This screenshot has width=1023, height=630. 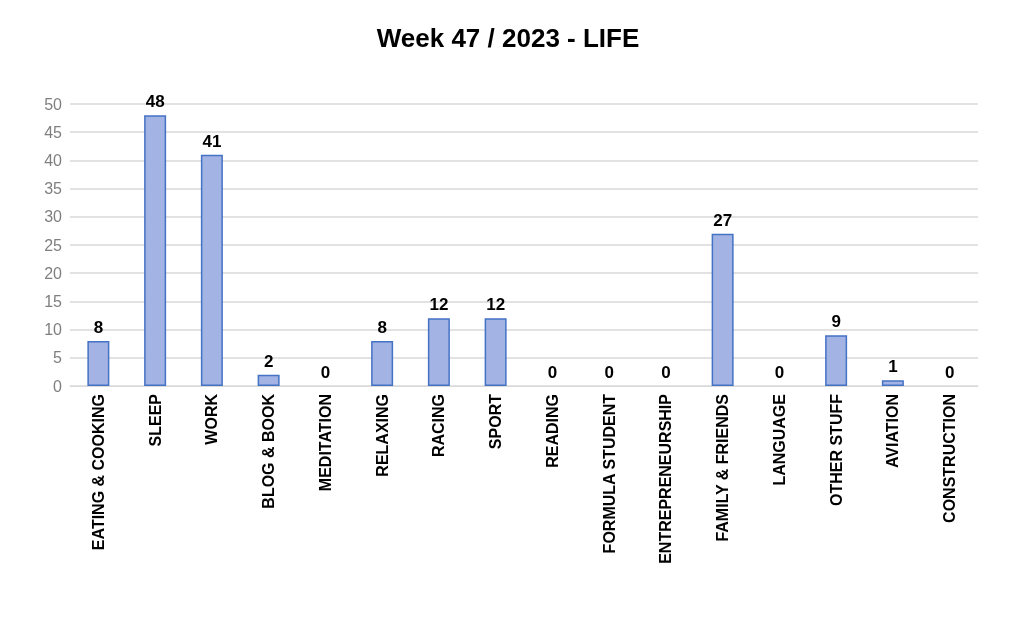 What do you see at coordinates (155, 102) in the screenshot?
I see `data-label: 48` at bounding box center [155, 102].